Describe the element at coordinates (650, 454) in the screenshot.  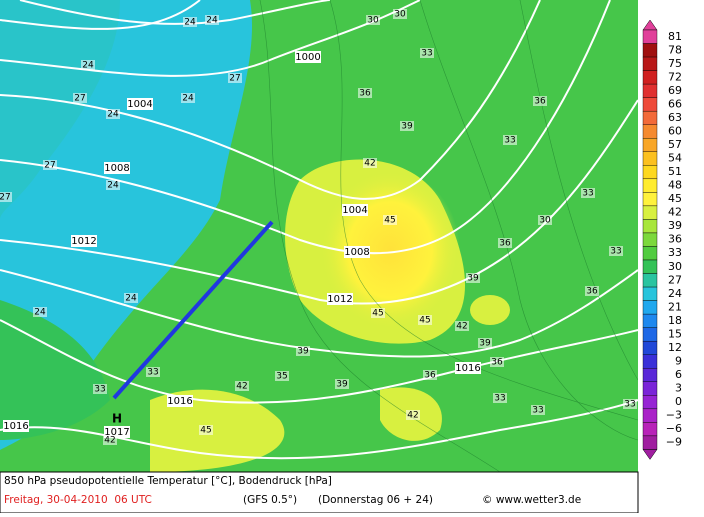
I see `legend-arrow-bottom` at that location.